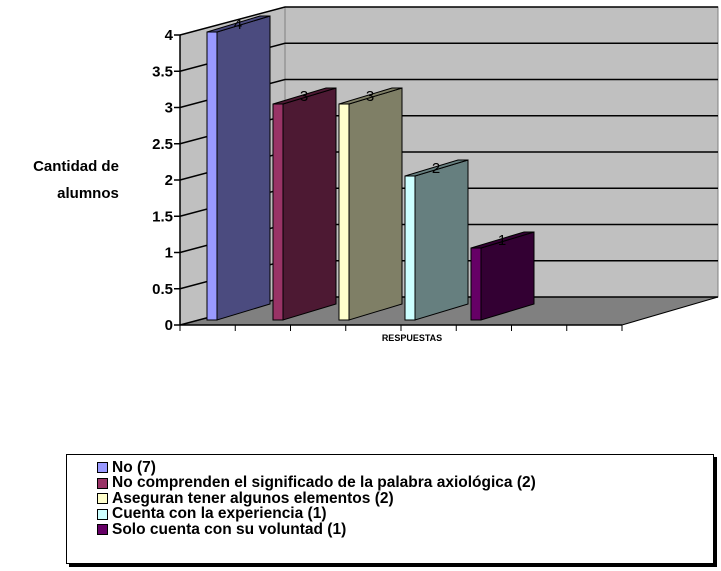  Describe the element at coordinates (405, 498) in the screenshot. I see `legend-item: Aseguran tener algunos elementos (2)` at that location.